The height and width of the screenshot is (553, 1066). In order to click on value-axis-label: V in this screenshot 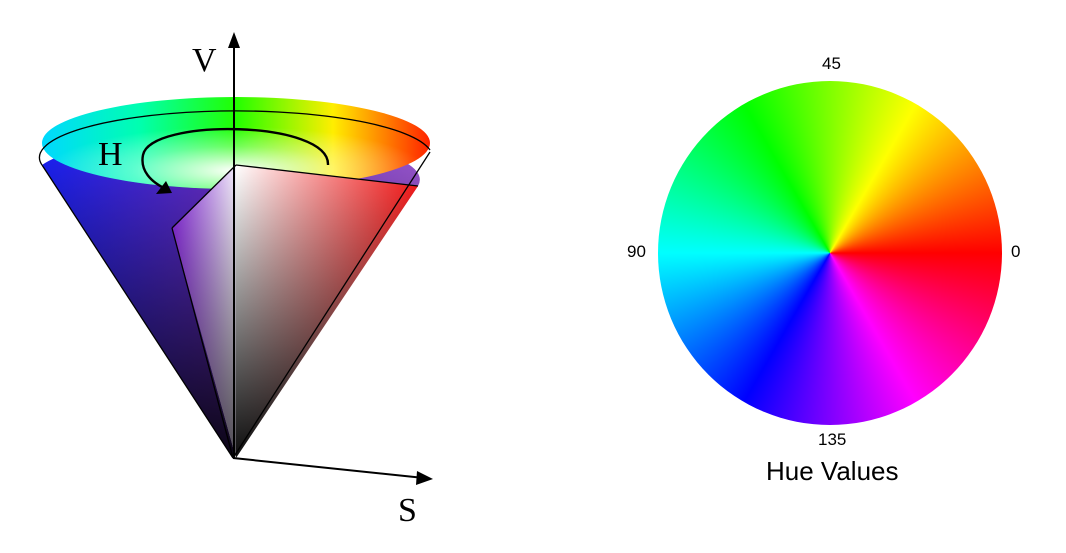, I will do `click(204, 60)`.